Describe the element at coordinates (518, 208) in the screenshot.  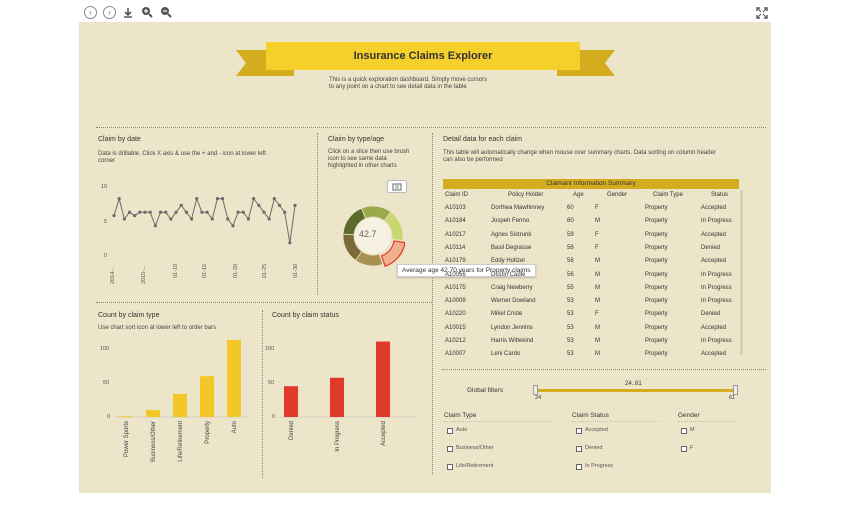
I see `table-cell-holder: Dorthea Mawhinney` at that location.